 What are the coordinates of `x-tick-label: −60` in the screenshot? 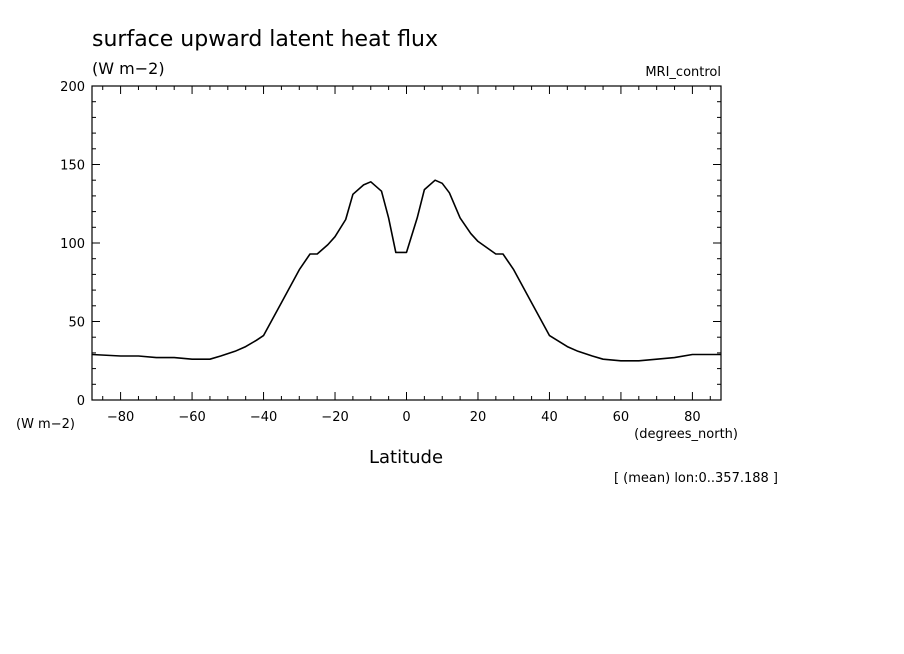 It's located at (191, 417).